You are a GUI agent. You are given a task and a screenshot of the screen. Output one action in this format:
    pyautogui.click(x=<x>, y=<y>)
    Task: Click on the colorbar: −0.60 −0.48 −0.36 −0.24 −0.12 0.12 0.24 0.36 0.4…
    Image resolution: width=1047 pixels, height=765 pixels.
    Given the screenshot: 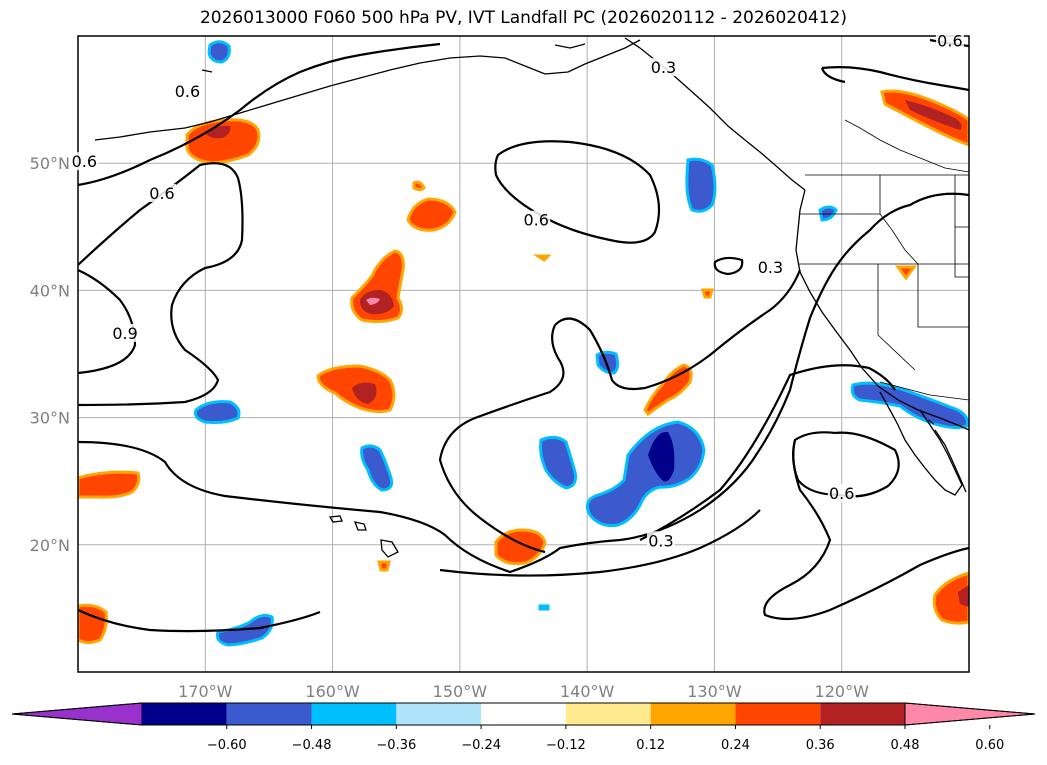 What is the action you would take?
    pyautogui.click(x=523, y=727)
    